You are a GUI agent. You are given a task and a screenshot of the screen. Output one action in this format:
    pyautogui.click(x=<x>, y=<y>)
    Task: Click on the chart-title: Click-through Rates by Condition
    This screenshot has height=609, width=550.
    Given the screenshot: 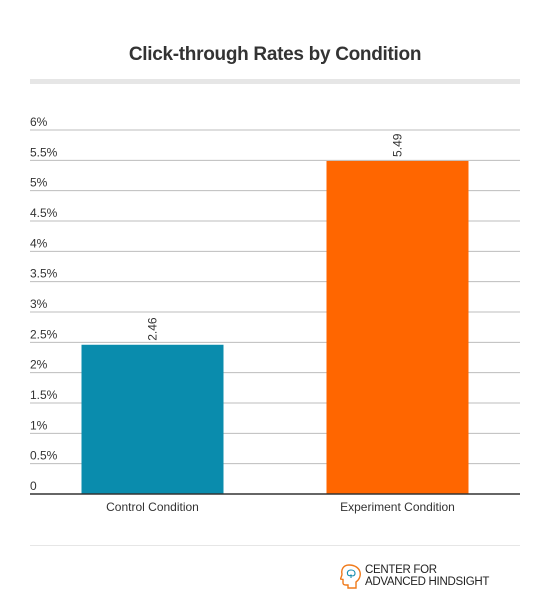 What is the action you would take?
    pyautogui.click(x=275, y=54)
    